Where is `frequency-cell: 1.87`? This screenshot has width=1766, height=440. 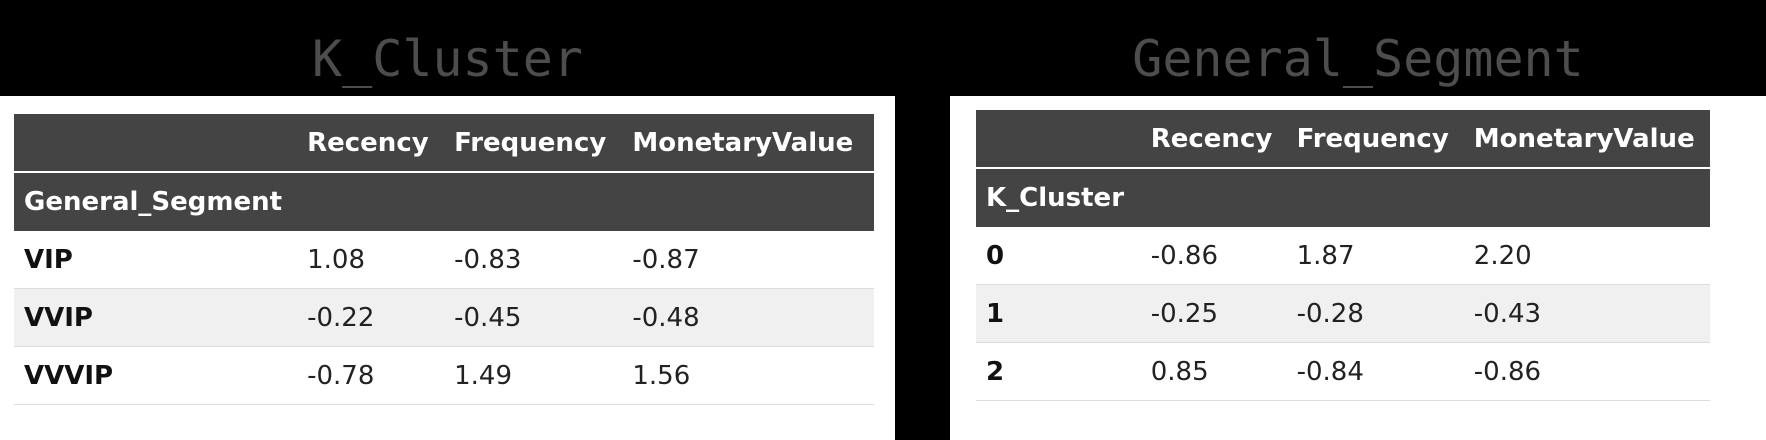
frequency-cell: 1.87 is located at coordinates (1375, 256).